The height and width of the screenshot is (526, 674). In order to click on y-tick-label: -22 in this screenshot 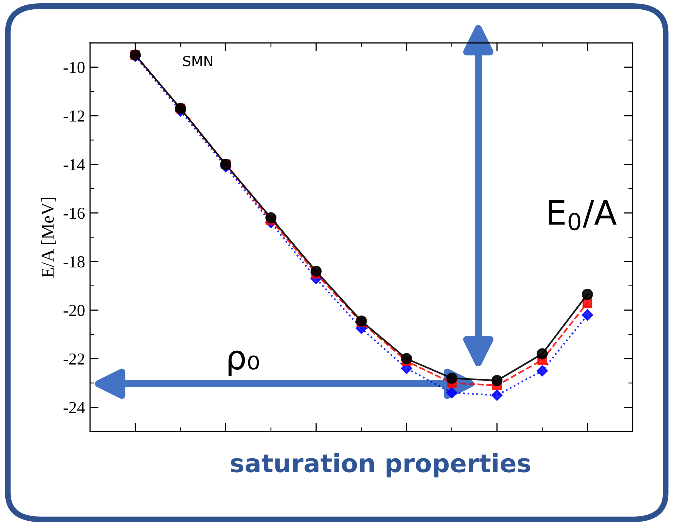, I will do `click(74, 359)`.